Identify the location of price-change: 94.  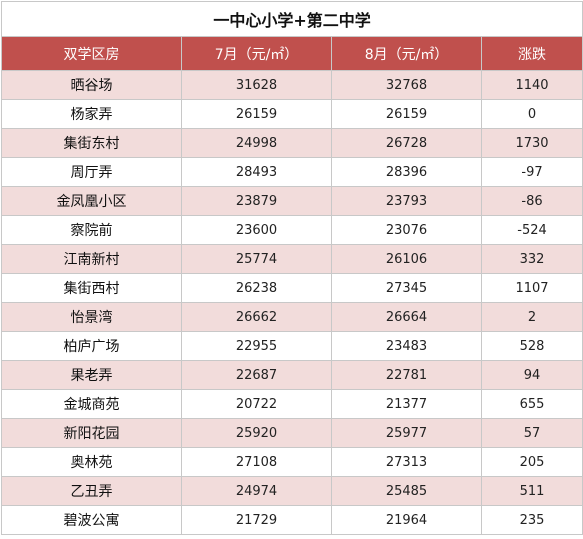
(531, 375).